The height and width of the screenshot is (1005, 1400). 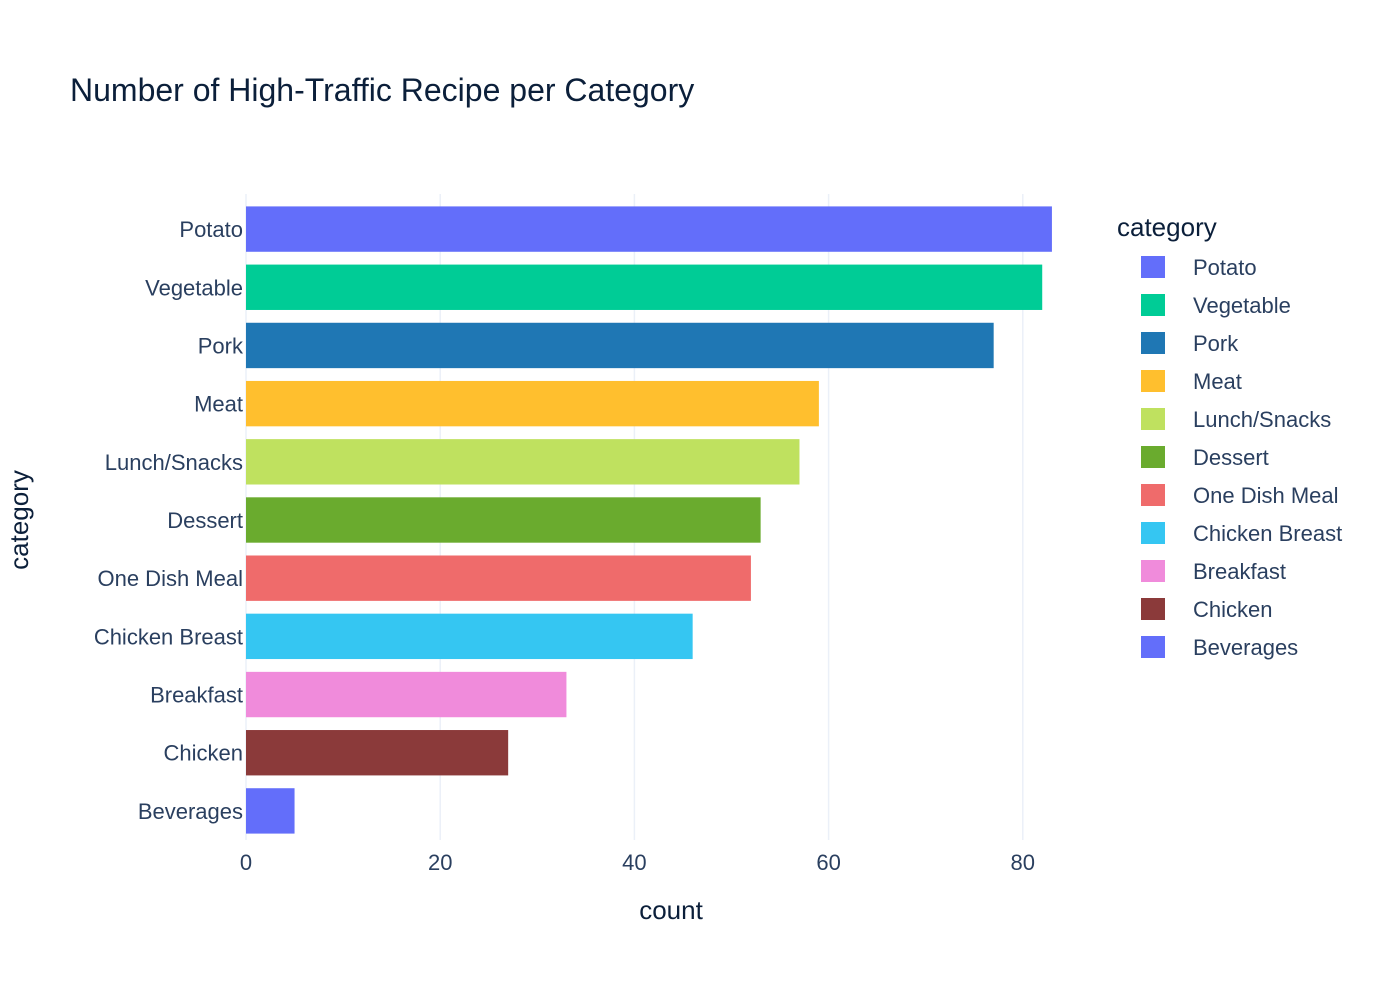 What do you see at coordinates (1266, 495) in the screenshot?
I see `legend-label: One Dish Meal` at bounding box center [1266, 495].